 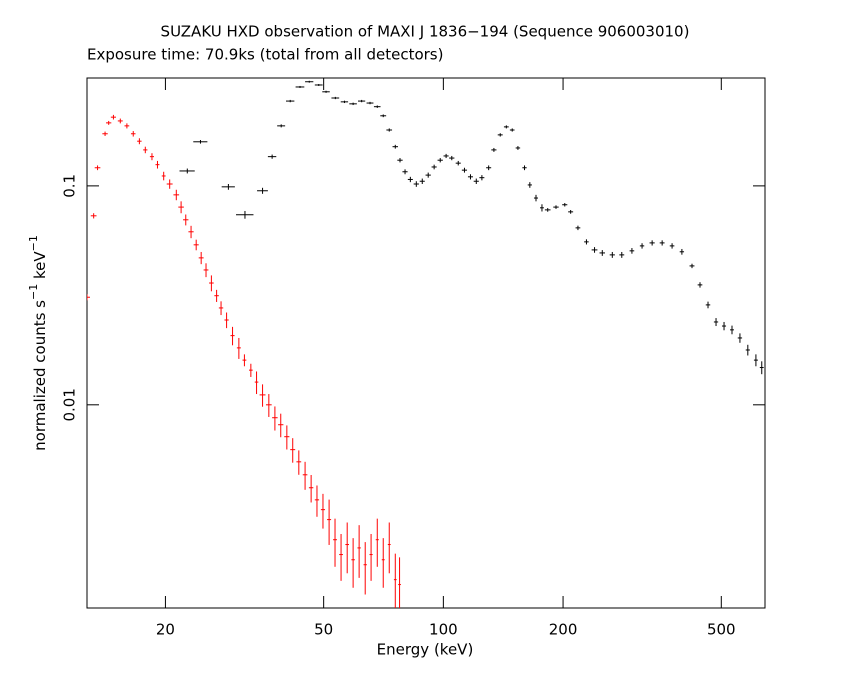 I want to click on x-tick-label: 100, so click(x=443, y=630).